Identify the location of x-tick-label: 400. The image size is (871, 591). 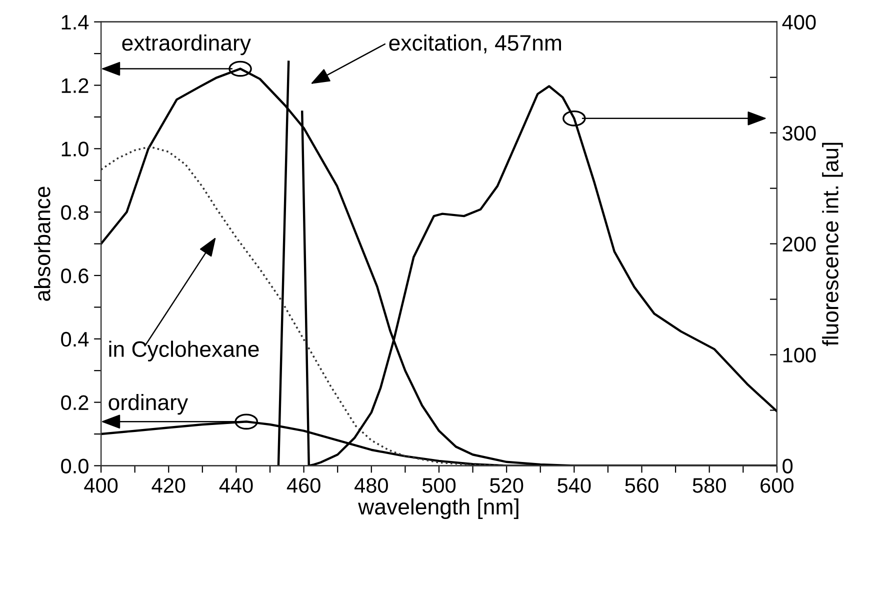
(101, 485).